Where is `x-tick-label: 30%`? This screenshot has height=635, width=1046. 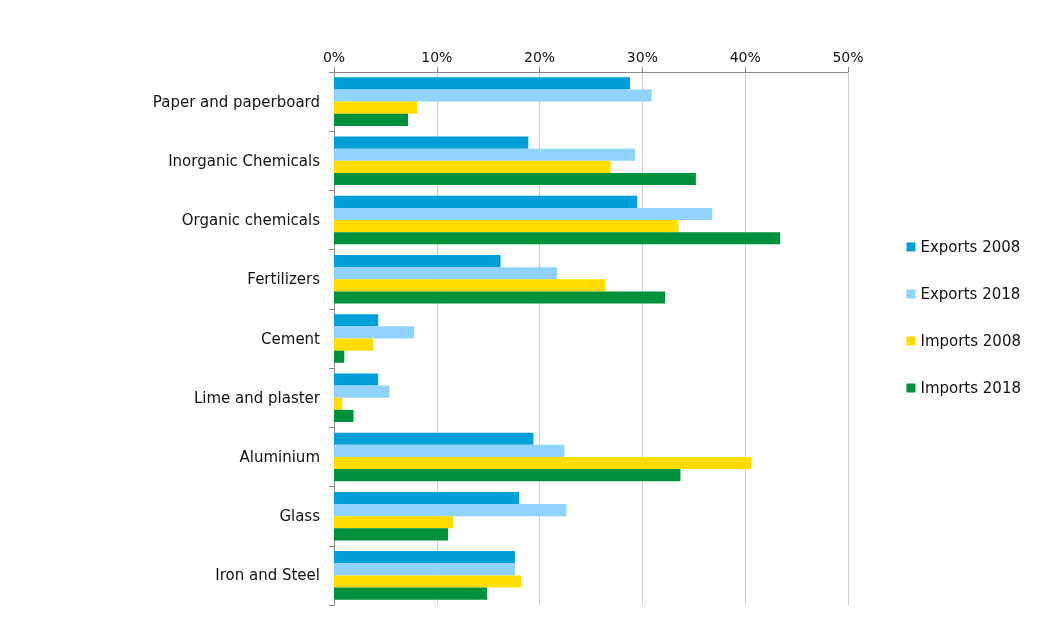
x-tick-label: 30% is located at coordinates (642, 57).